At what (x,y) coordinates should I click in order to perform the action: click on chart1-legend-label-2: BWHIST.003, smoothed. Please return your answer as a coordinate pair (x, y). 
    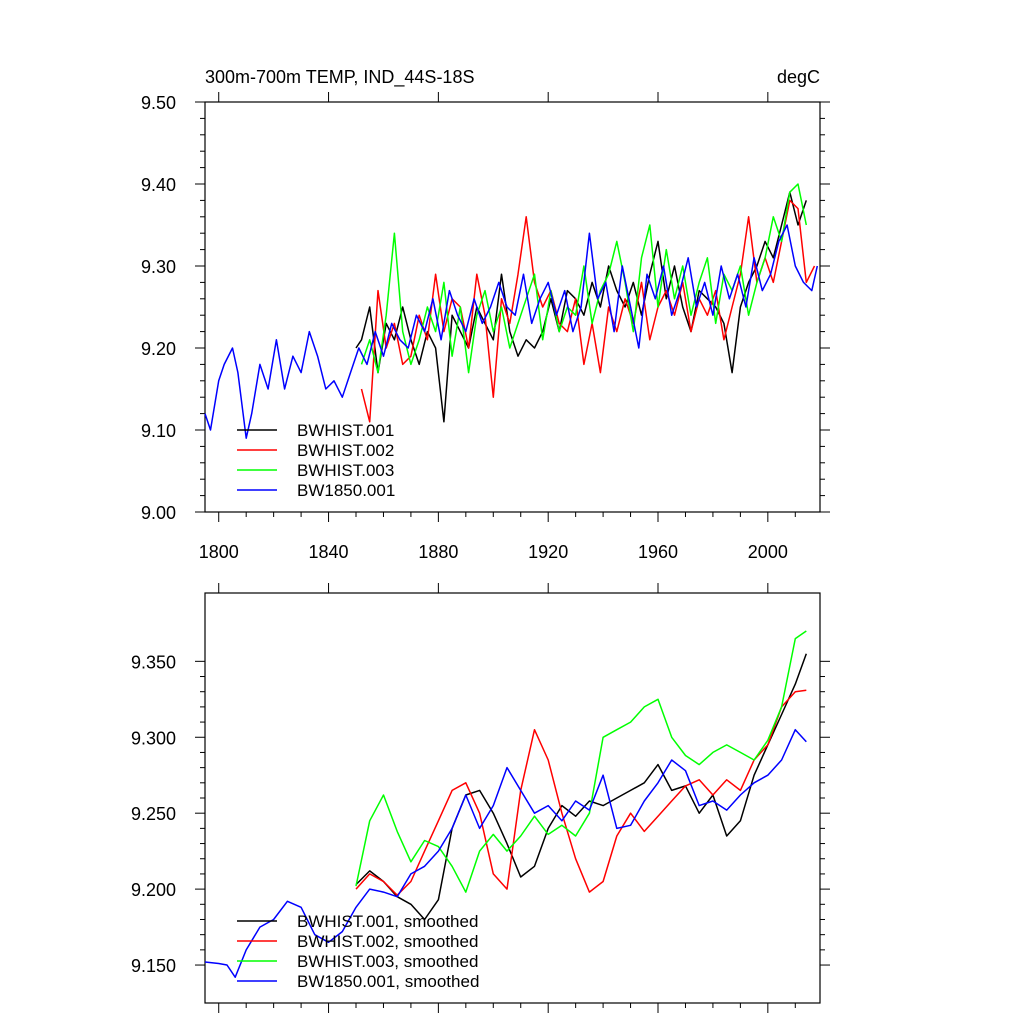
    Looking at the image, I should click on (387, 961).